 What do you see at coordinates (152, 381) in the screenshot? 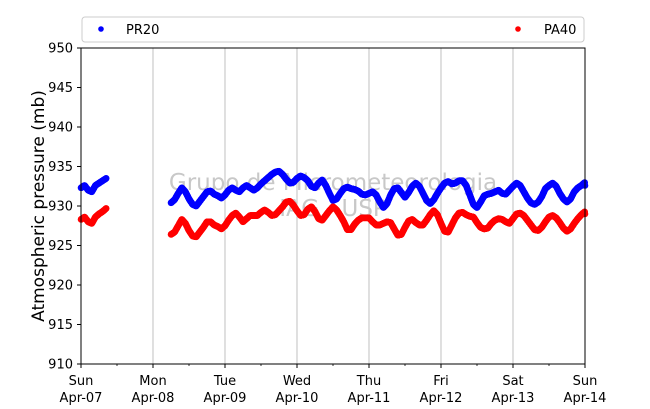
I see `x-tick-label-day: Mon` at bounding box center [152, 381].